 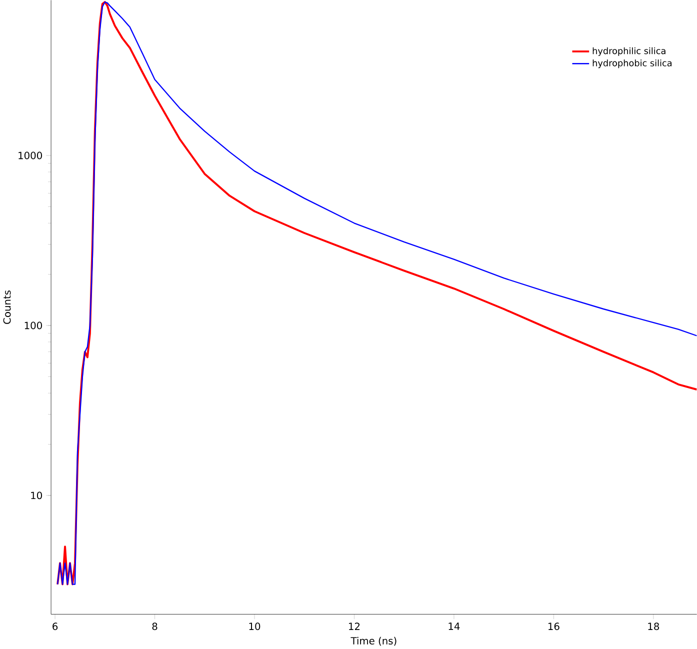 I want to click on x-tick-label: 18, so click(x=654, y=626).